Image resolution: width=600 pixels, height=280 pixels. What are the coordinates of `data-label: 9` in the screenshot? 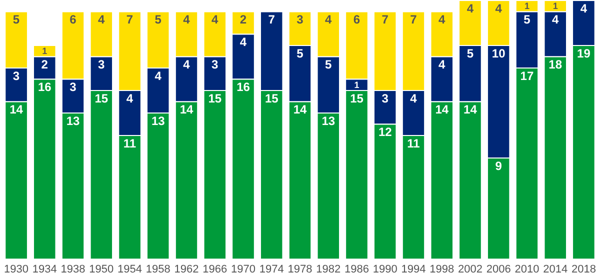 It's located at (498, 165).